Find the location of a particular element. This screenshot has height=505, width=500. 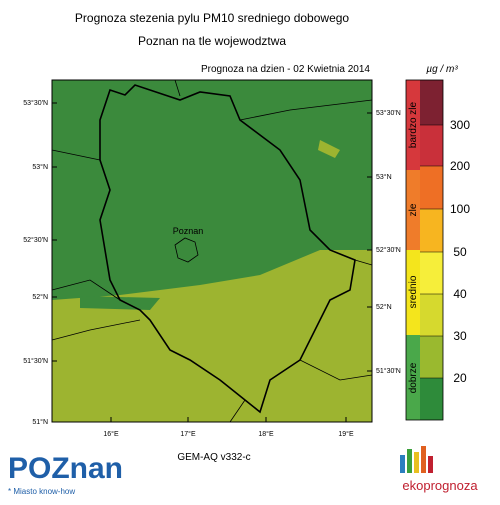

left-tagline: * Miasto know-how is located at coordinates (41, 491).